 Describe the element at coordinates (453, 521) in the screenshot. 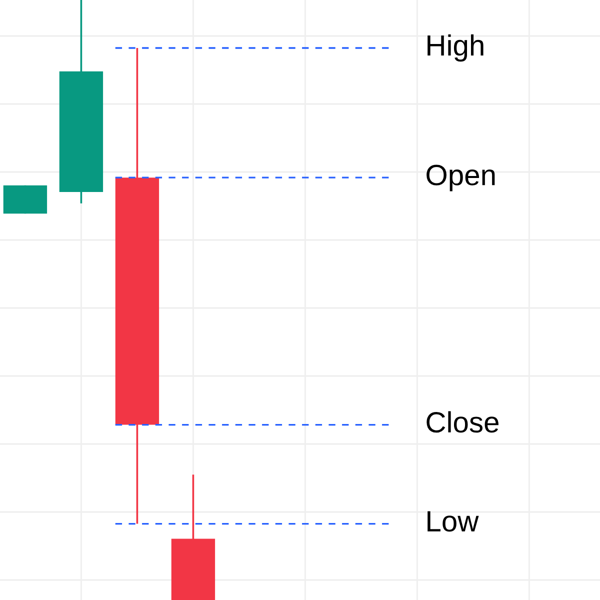

I see `ref-line-label: Low` at that location.